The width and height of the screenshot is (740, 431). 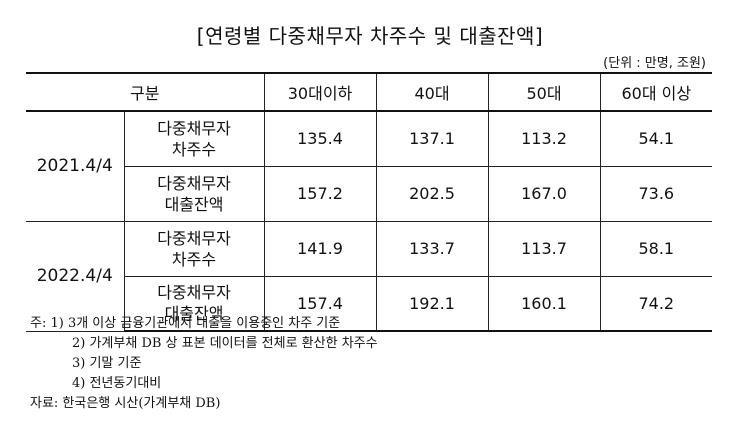 What do you see at coordinates (320, 92) in the screenshot?
I see `header-age-30s-under: 30대이하` at bounding box center [320, 92].